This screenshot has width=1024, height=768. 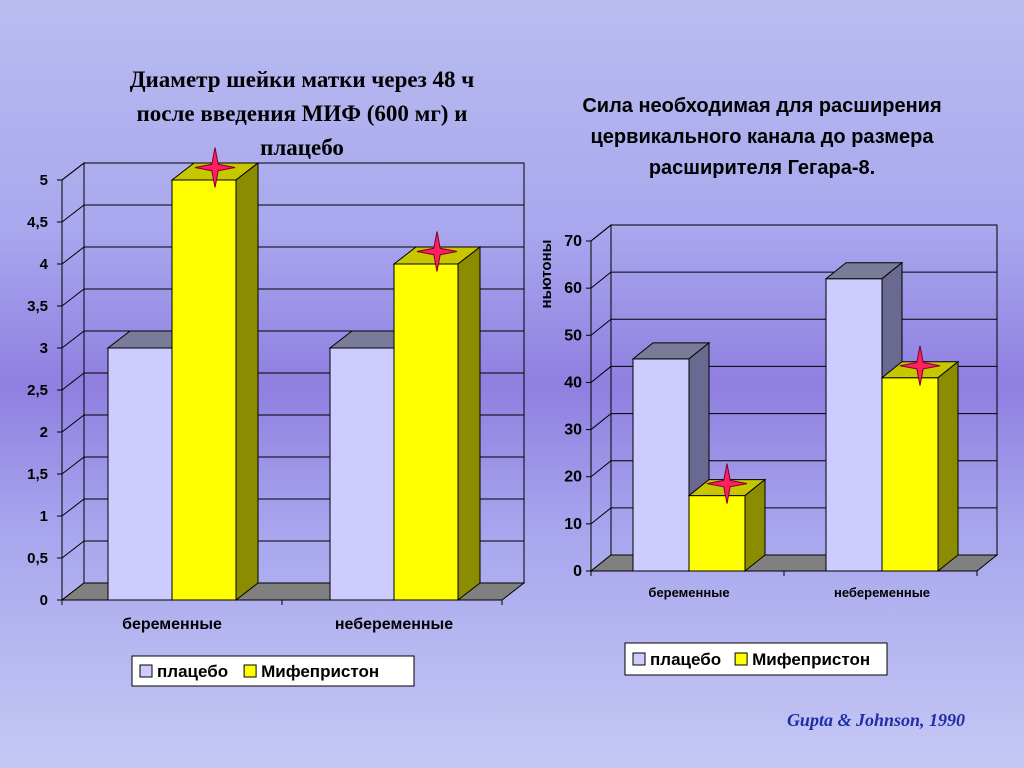 I want to click on plot-area-side-wall, so click(x=601, y=398).